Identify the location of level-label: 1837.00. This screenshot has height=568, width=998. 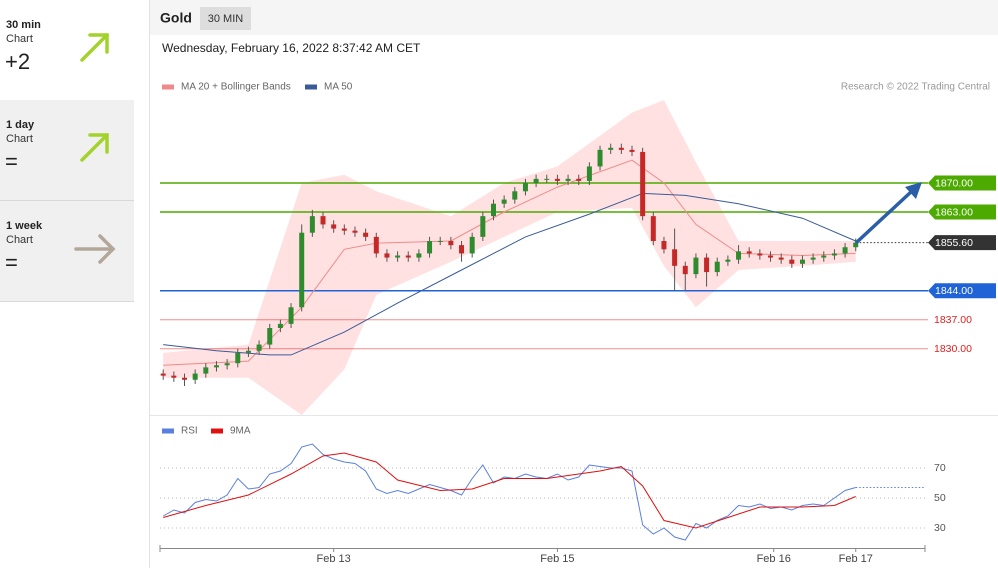
(953, 320).